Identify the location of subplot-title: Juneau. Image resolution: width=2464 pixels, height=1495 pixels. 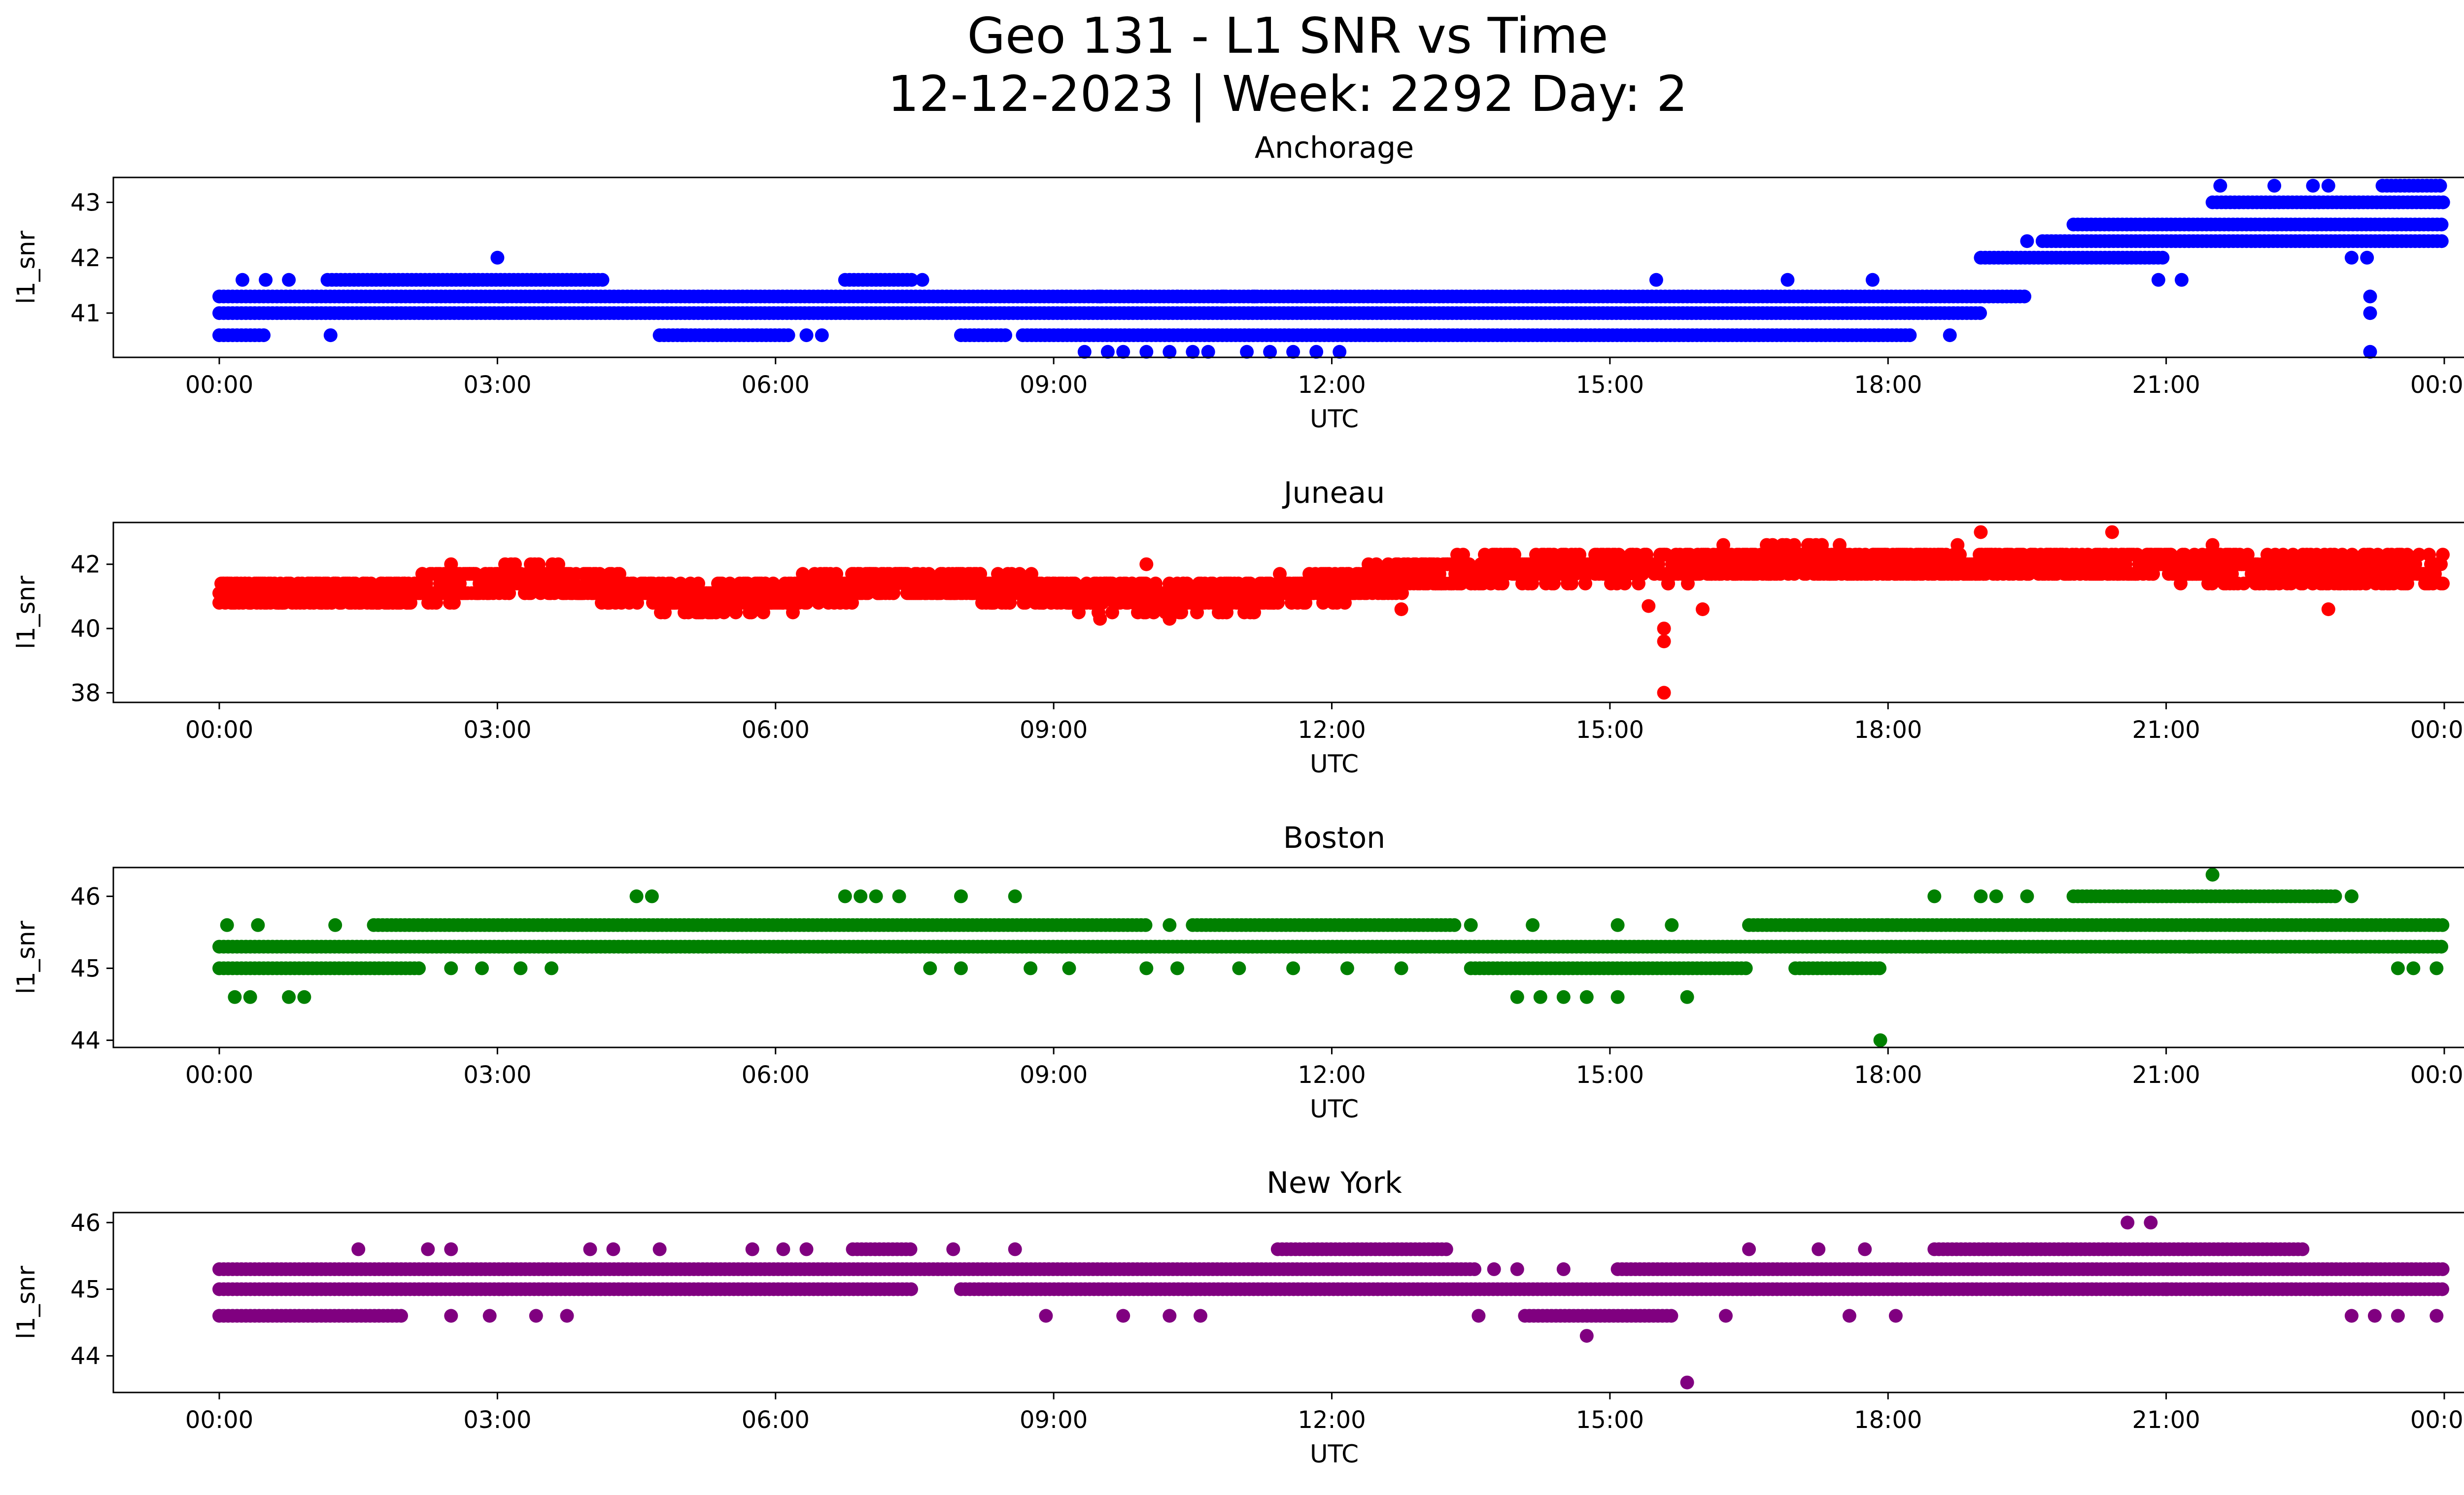
(1333, 494).